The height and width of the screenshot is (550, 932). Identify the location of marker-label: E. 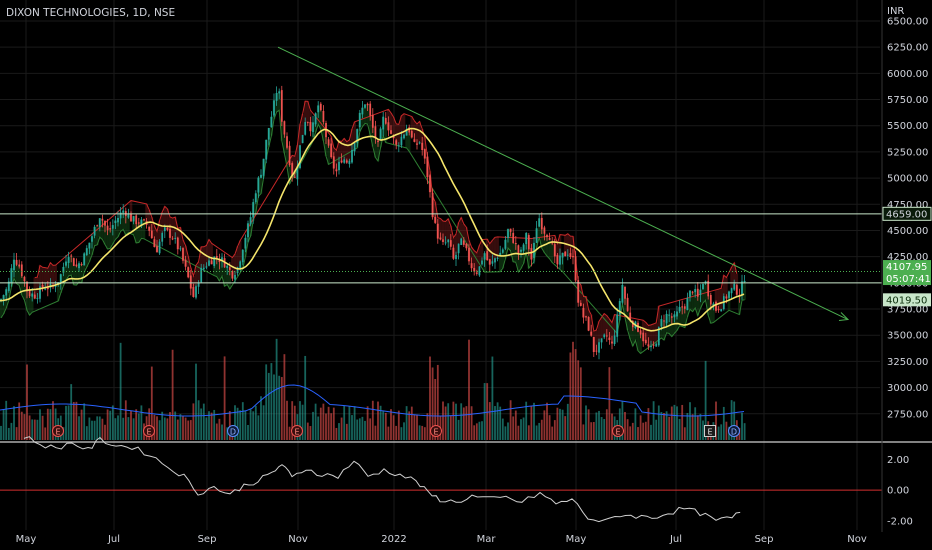
(148, 432).